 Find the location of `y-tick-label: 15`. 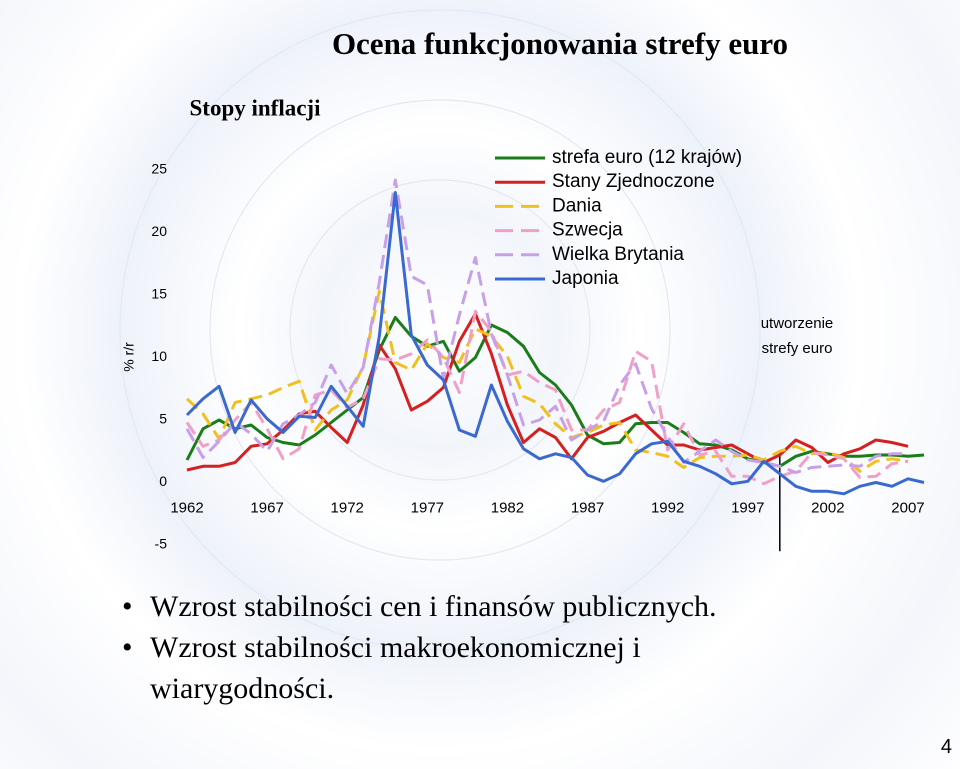

y-tick-label: 15 is located at coordinates (159, 294).